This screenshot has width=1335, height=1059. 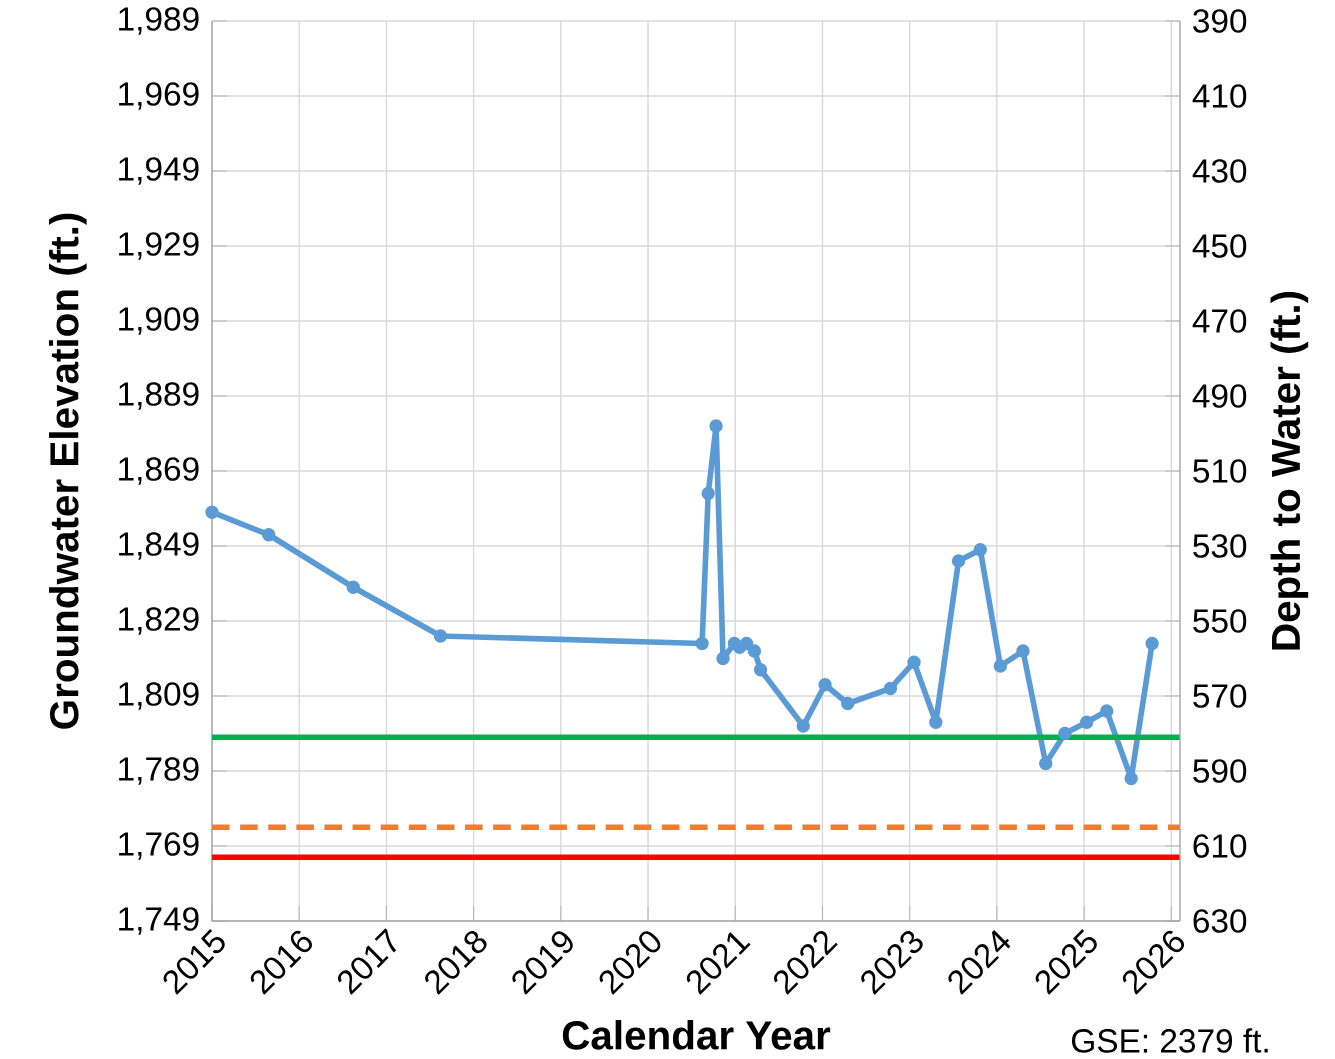 What do you see at coordinates (1219, 246) in the screenshot?
I see `y2-tick-label: 450` at bounding box center [1219, 246].